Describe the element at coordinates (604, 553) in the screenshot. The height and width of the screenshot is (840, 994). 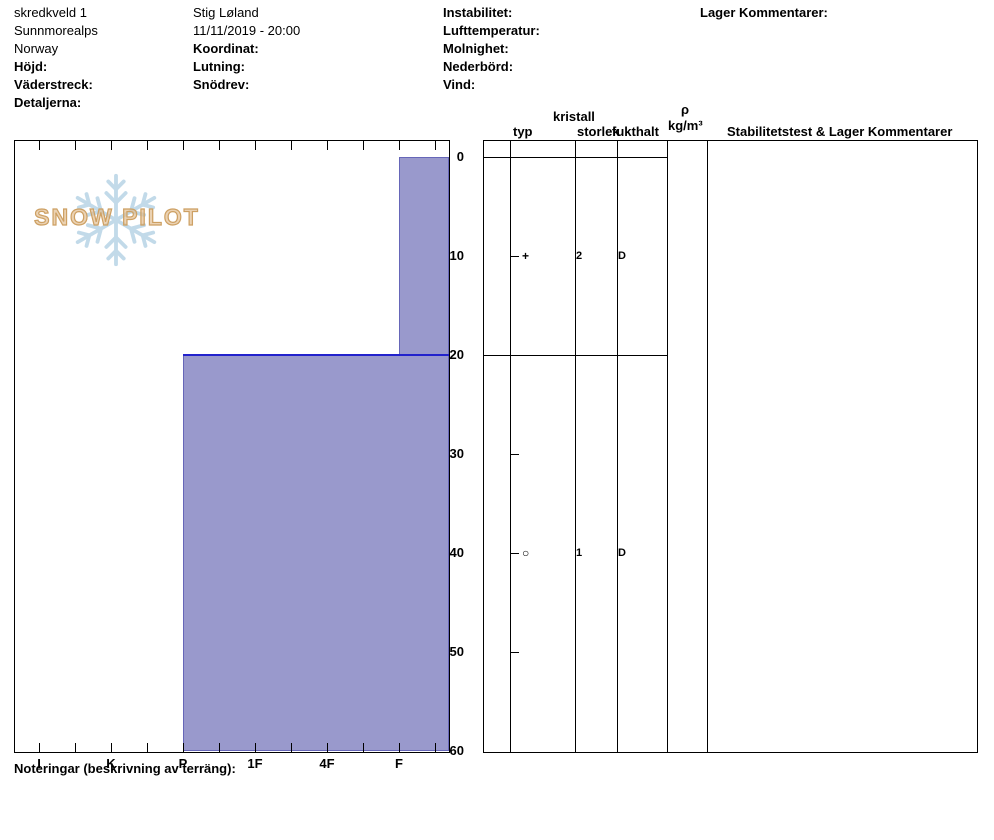
I see `grain-row: ○ 1 D` at that location.